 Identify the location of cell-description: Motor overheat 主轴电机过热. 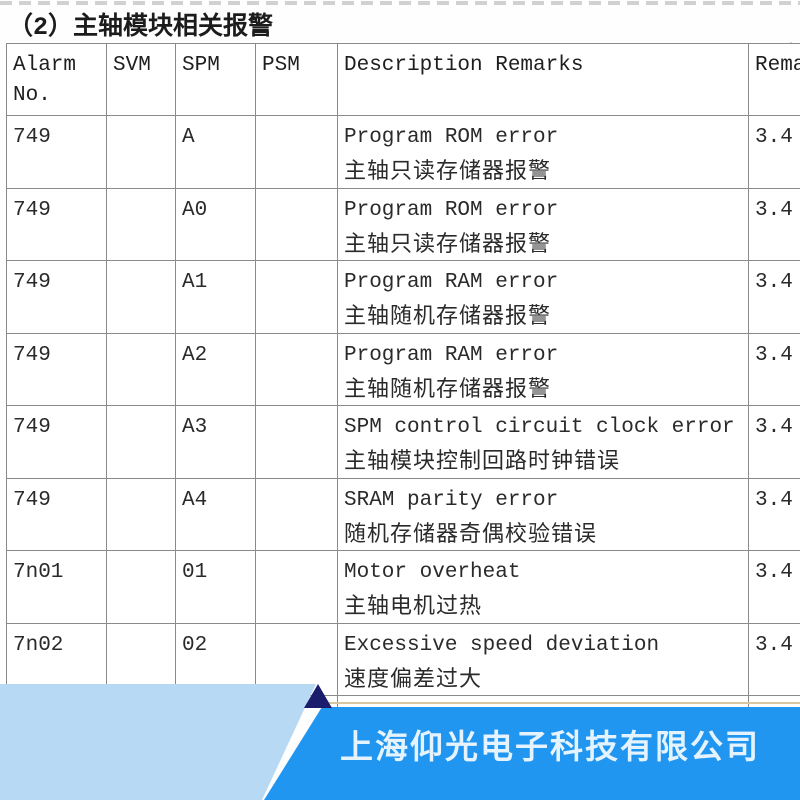
(543, 587).